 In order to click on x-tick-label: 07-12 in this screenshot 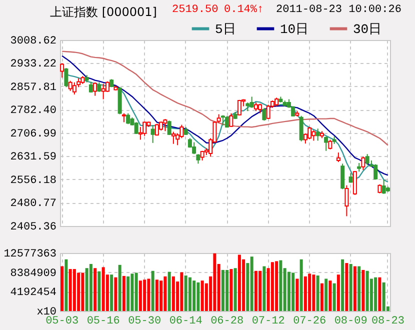, I will do `click(268, 322)`.